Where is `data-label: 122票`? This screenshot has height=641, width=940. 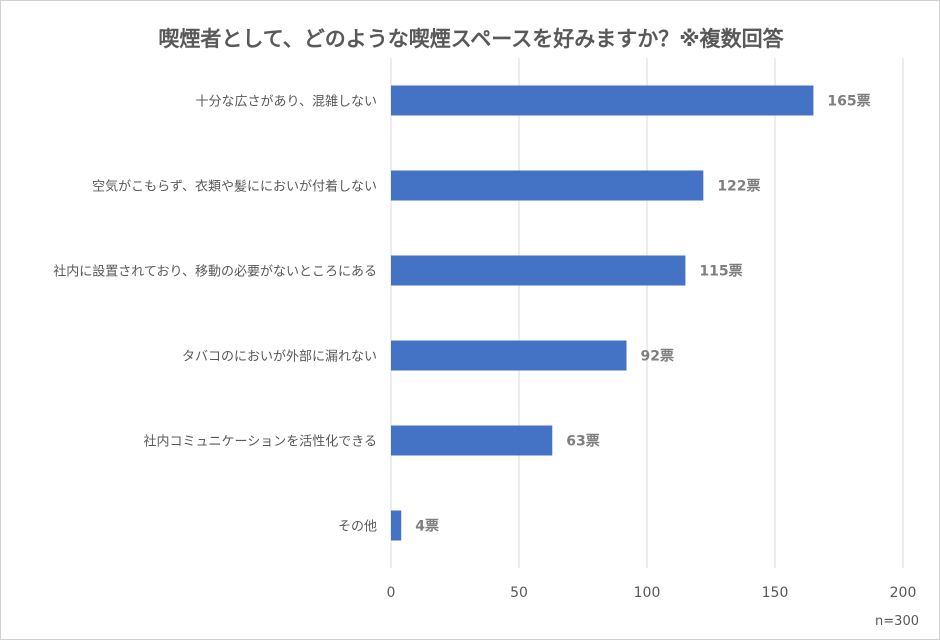 data-label: 122票 is located at coordinates (738, 187).